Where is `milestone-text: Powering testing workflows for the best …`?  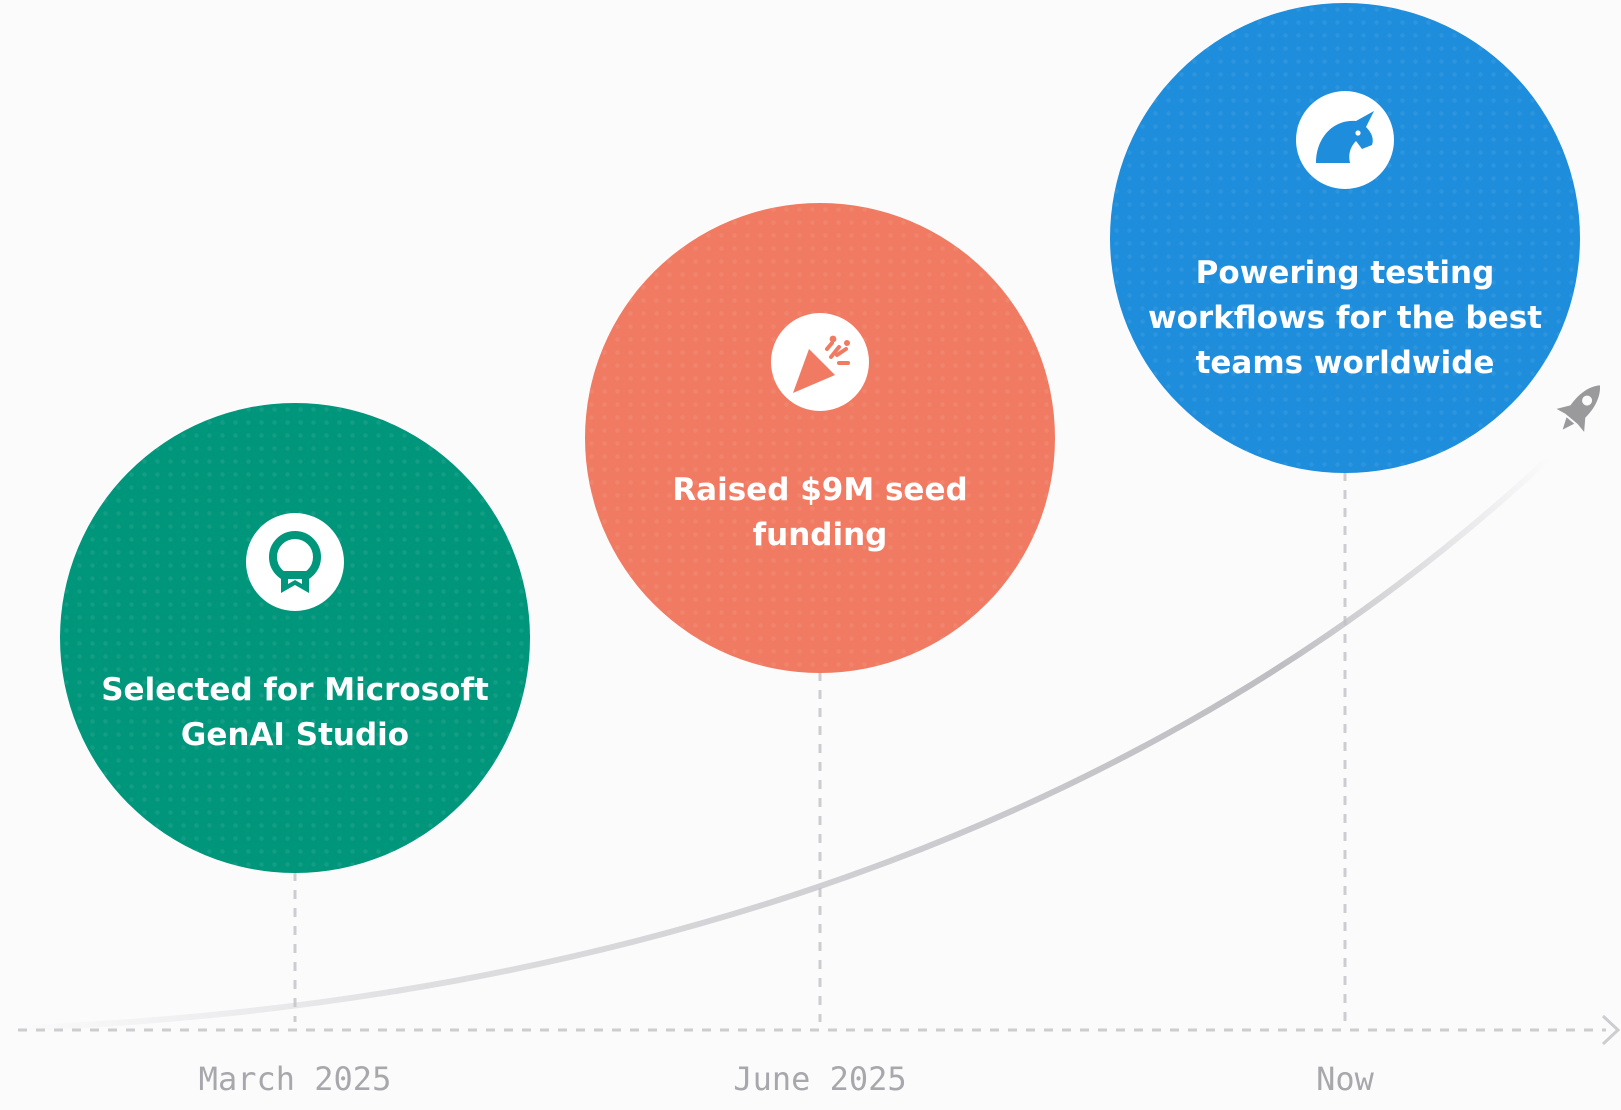
milestone-text: Powering testing workflows for the best … is located at coordinates (1345, 318).